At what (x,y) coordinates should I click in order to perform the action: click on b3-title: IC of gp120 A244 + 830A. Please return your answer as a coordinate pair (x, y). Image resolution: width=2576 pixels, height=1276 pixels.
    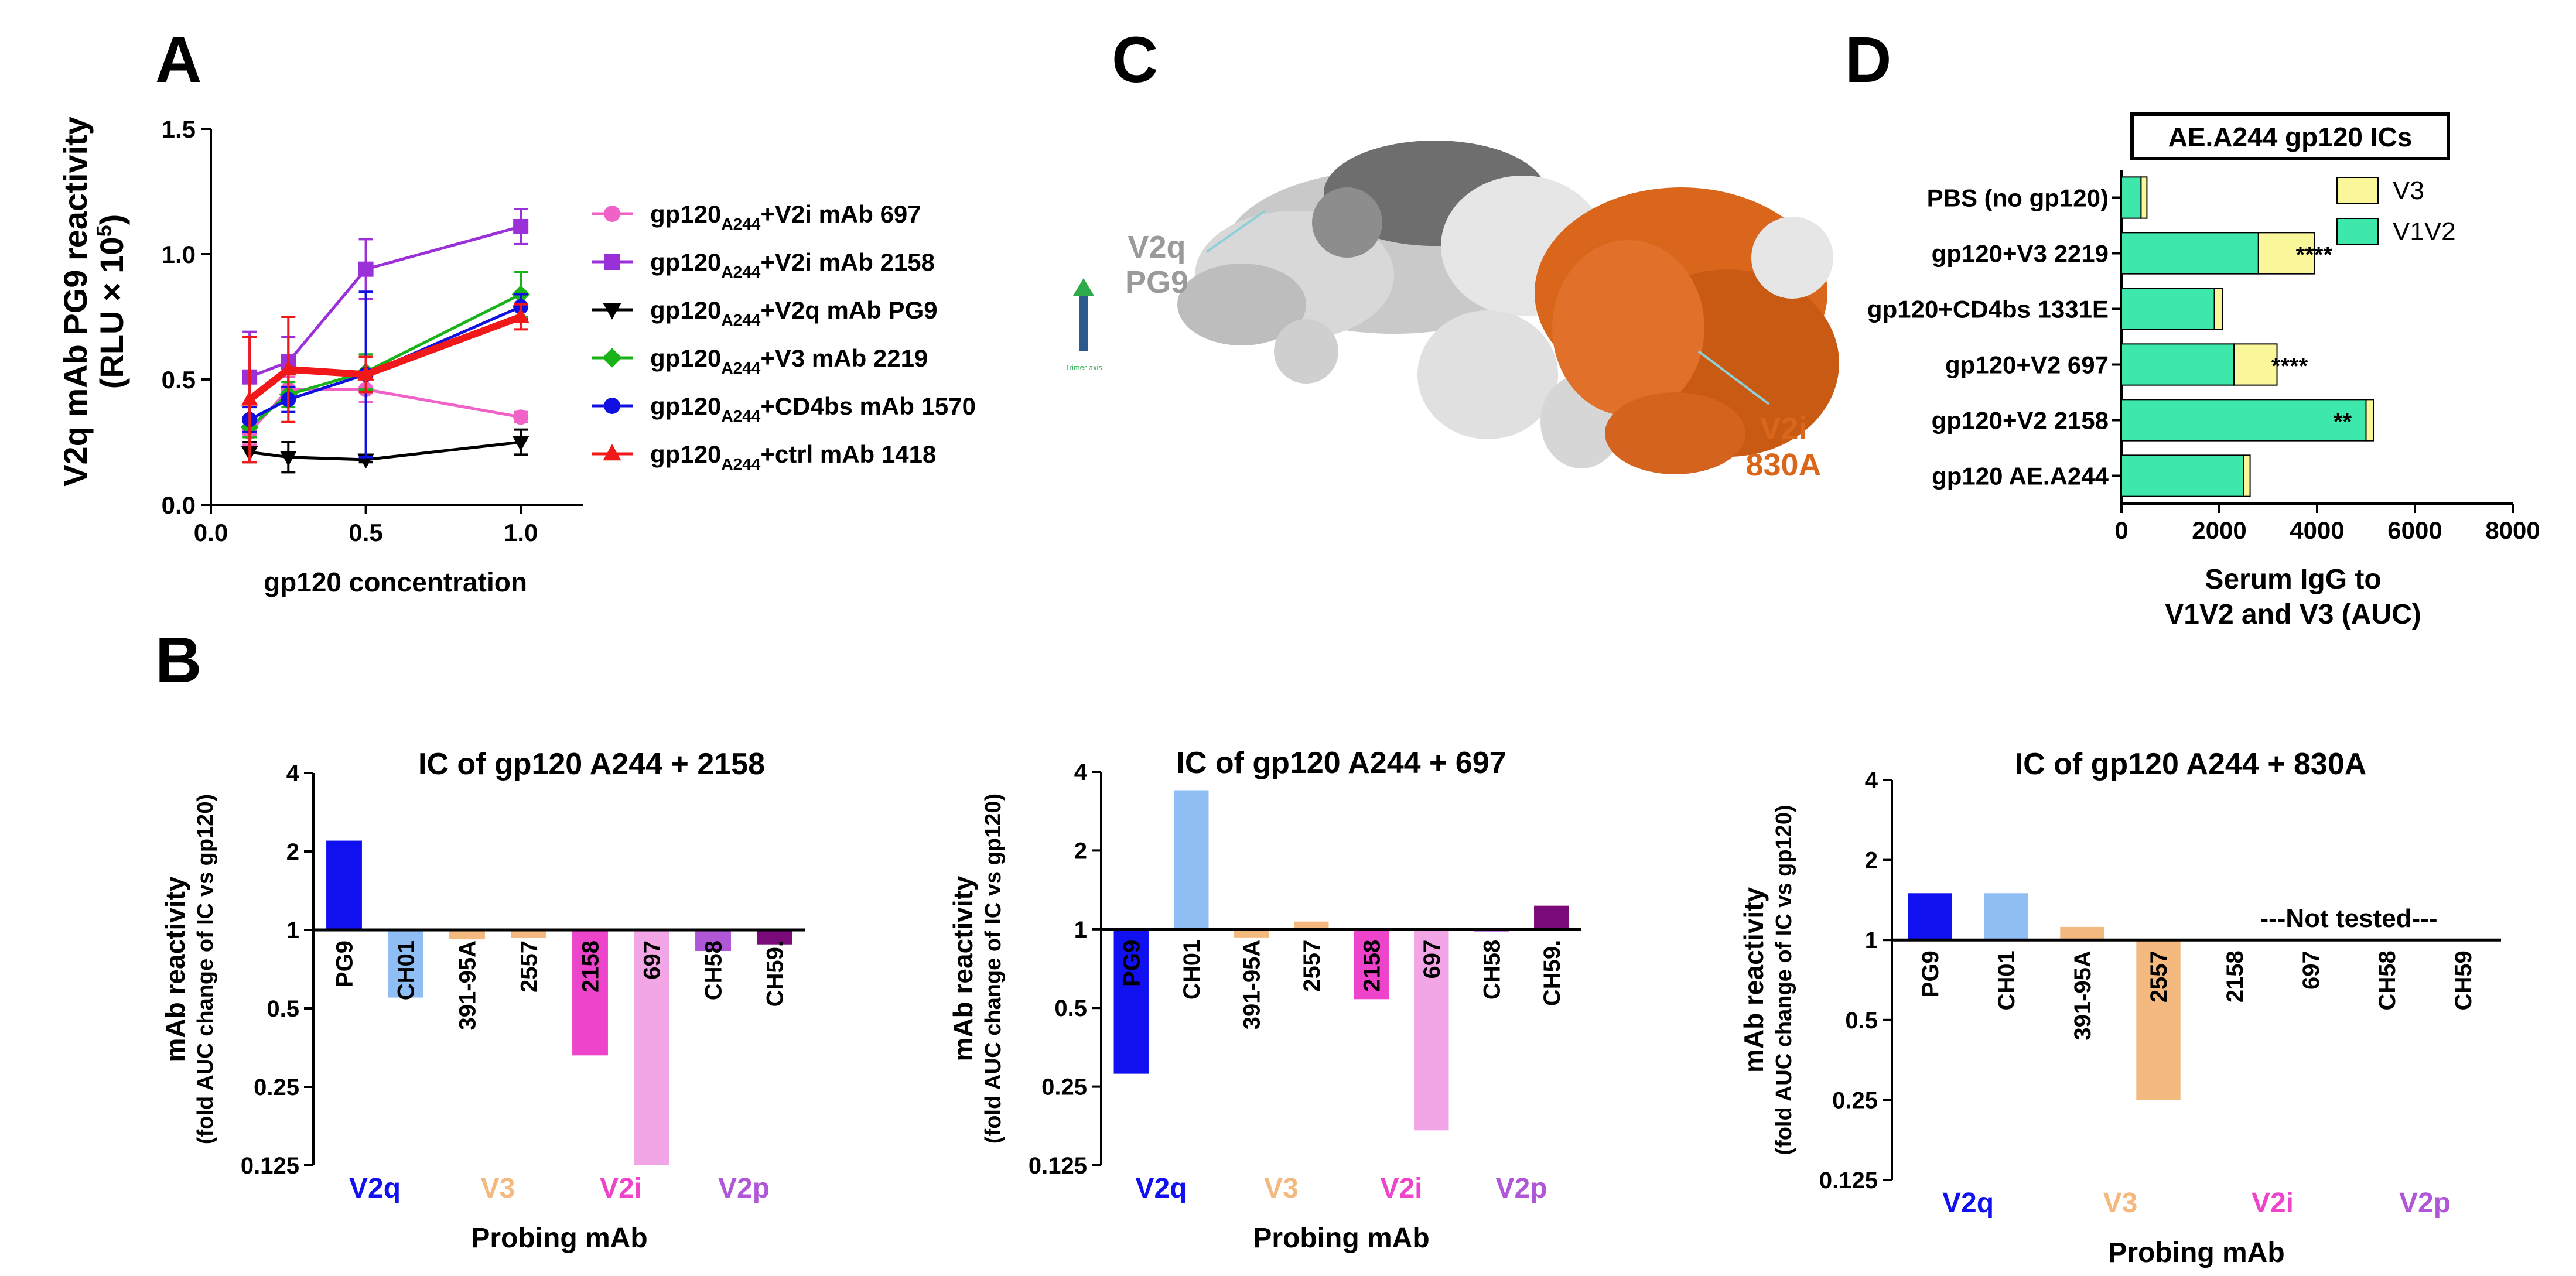
    Looking at the image, I should click on (2191, 764).